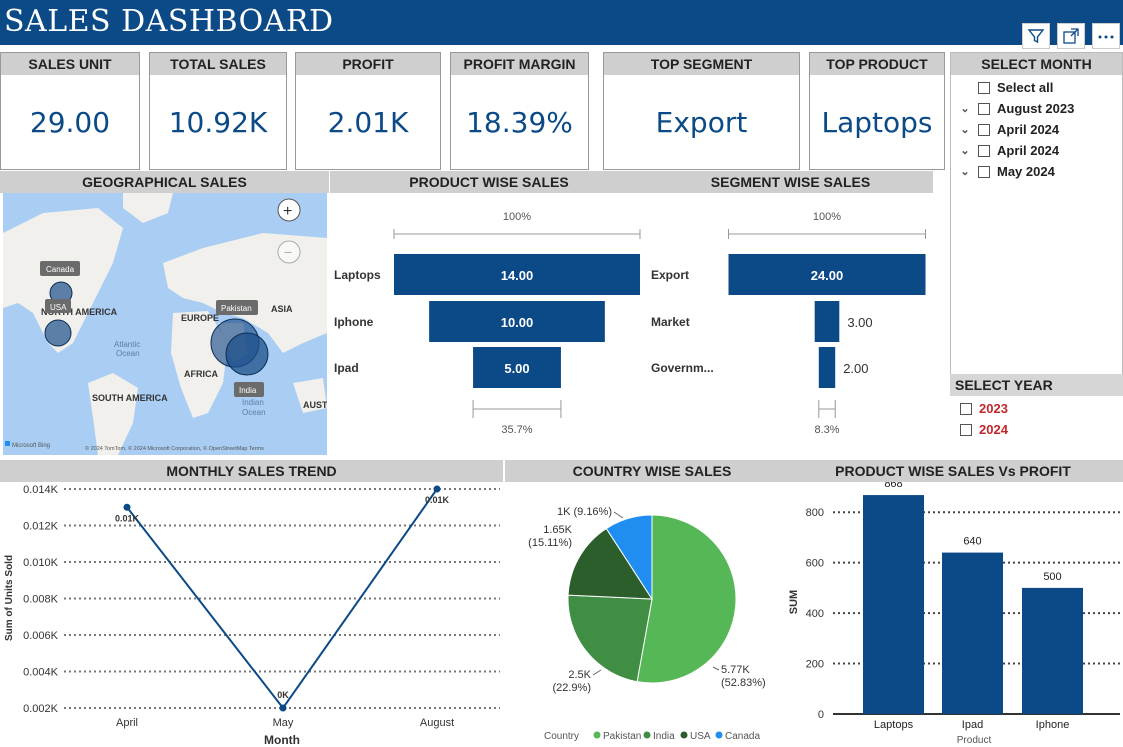  What do you see at coordinates (437, 723) in the screenshot?
I see `x-tick-label: August` at bounding box center [437, 723].